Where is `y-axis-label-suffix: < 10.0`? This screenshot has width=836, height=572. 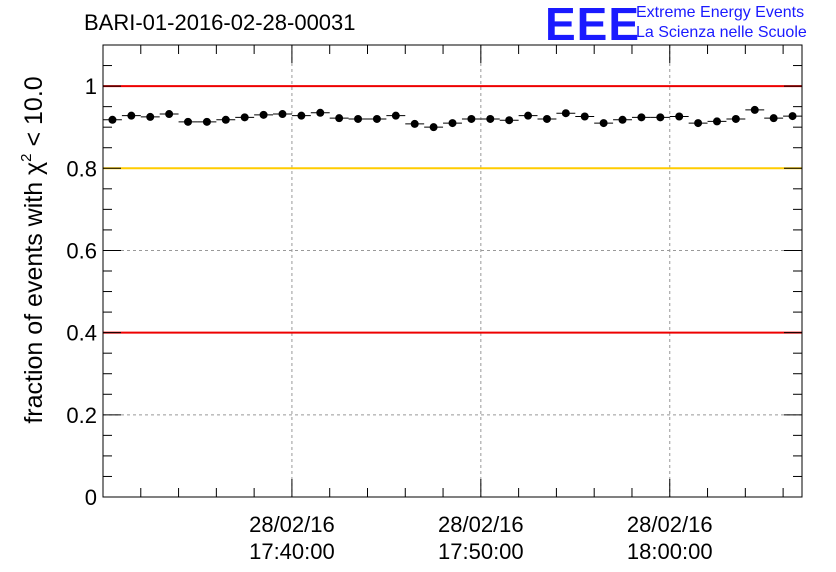 y-axis-label-suffix: < 10.0 is located at coordinates (34, 114).